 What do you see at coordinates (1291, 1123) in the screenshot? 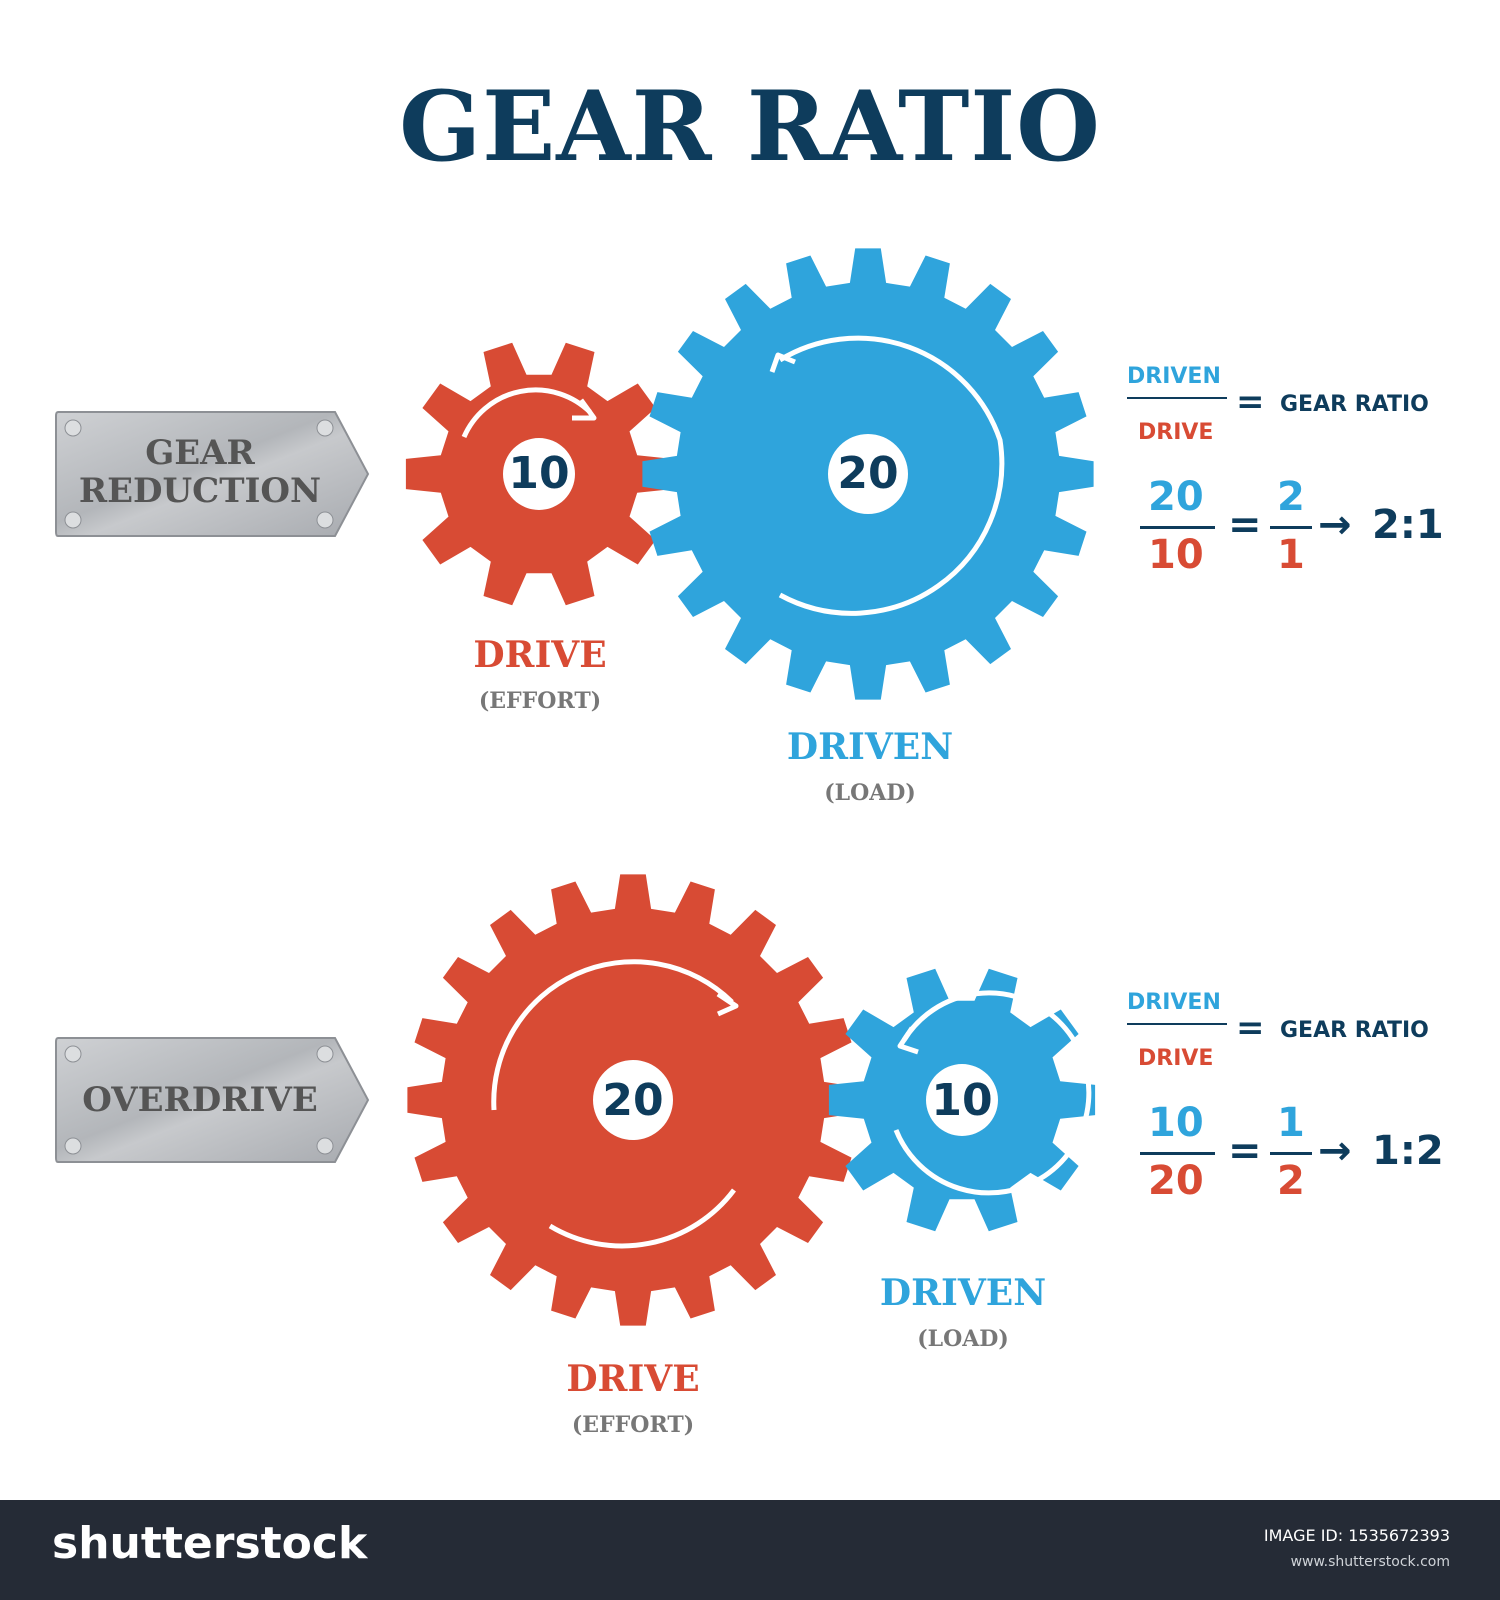
I see `ratio-numerator: 1` at bounding box center [1291, 1123].